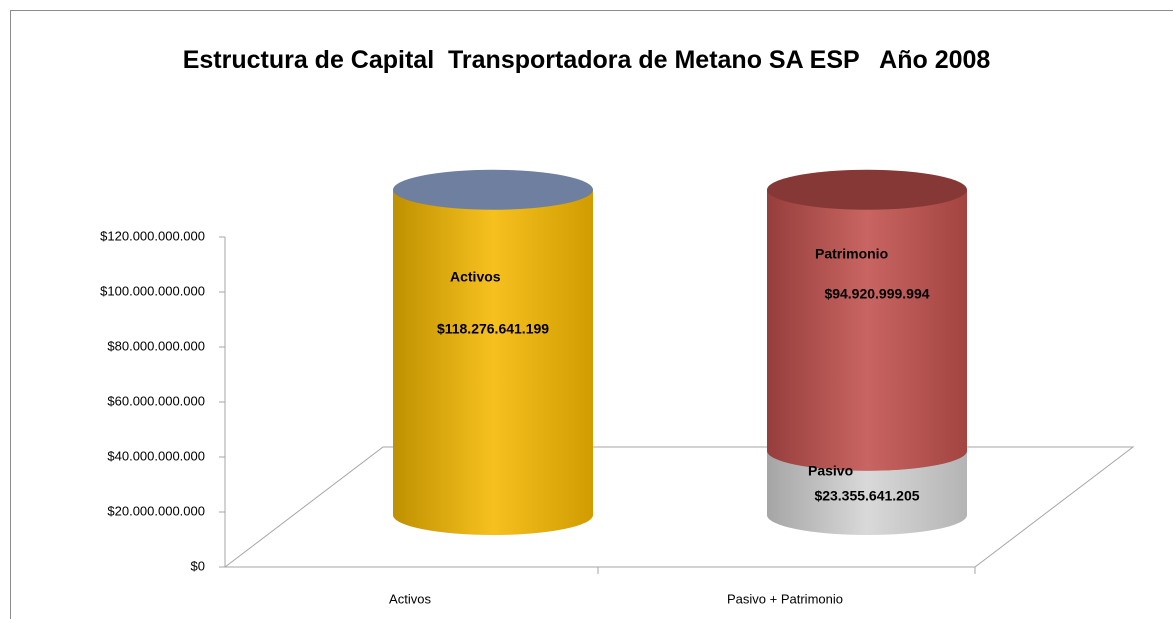  I want to click on y-tick-label: $100.000.000.000, so click(152, 290).